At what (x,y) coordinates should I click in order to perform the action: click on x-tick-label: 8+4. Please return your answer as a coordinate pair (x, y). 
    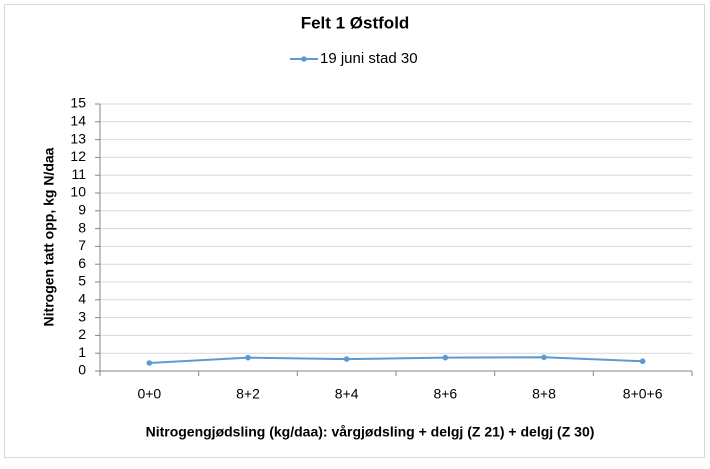
    Looking at the image, I should click on (347, 394).